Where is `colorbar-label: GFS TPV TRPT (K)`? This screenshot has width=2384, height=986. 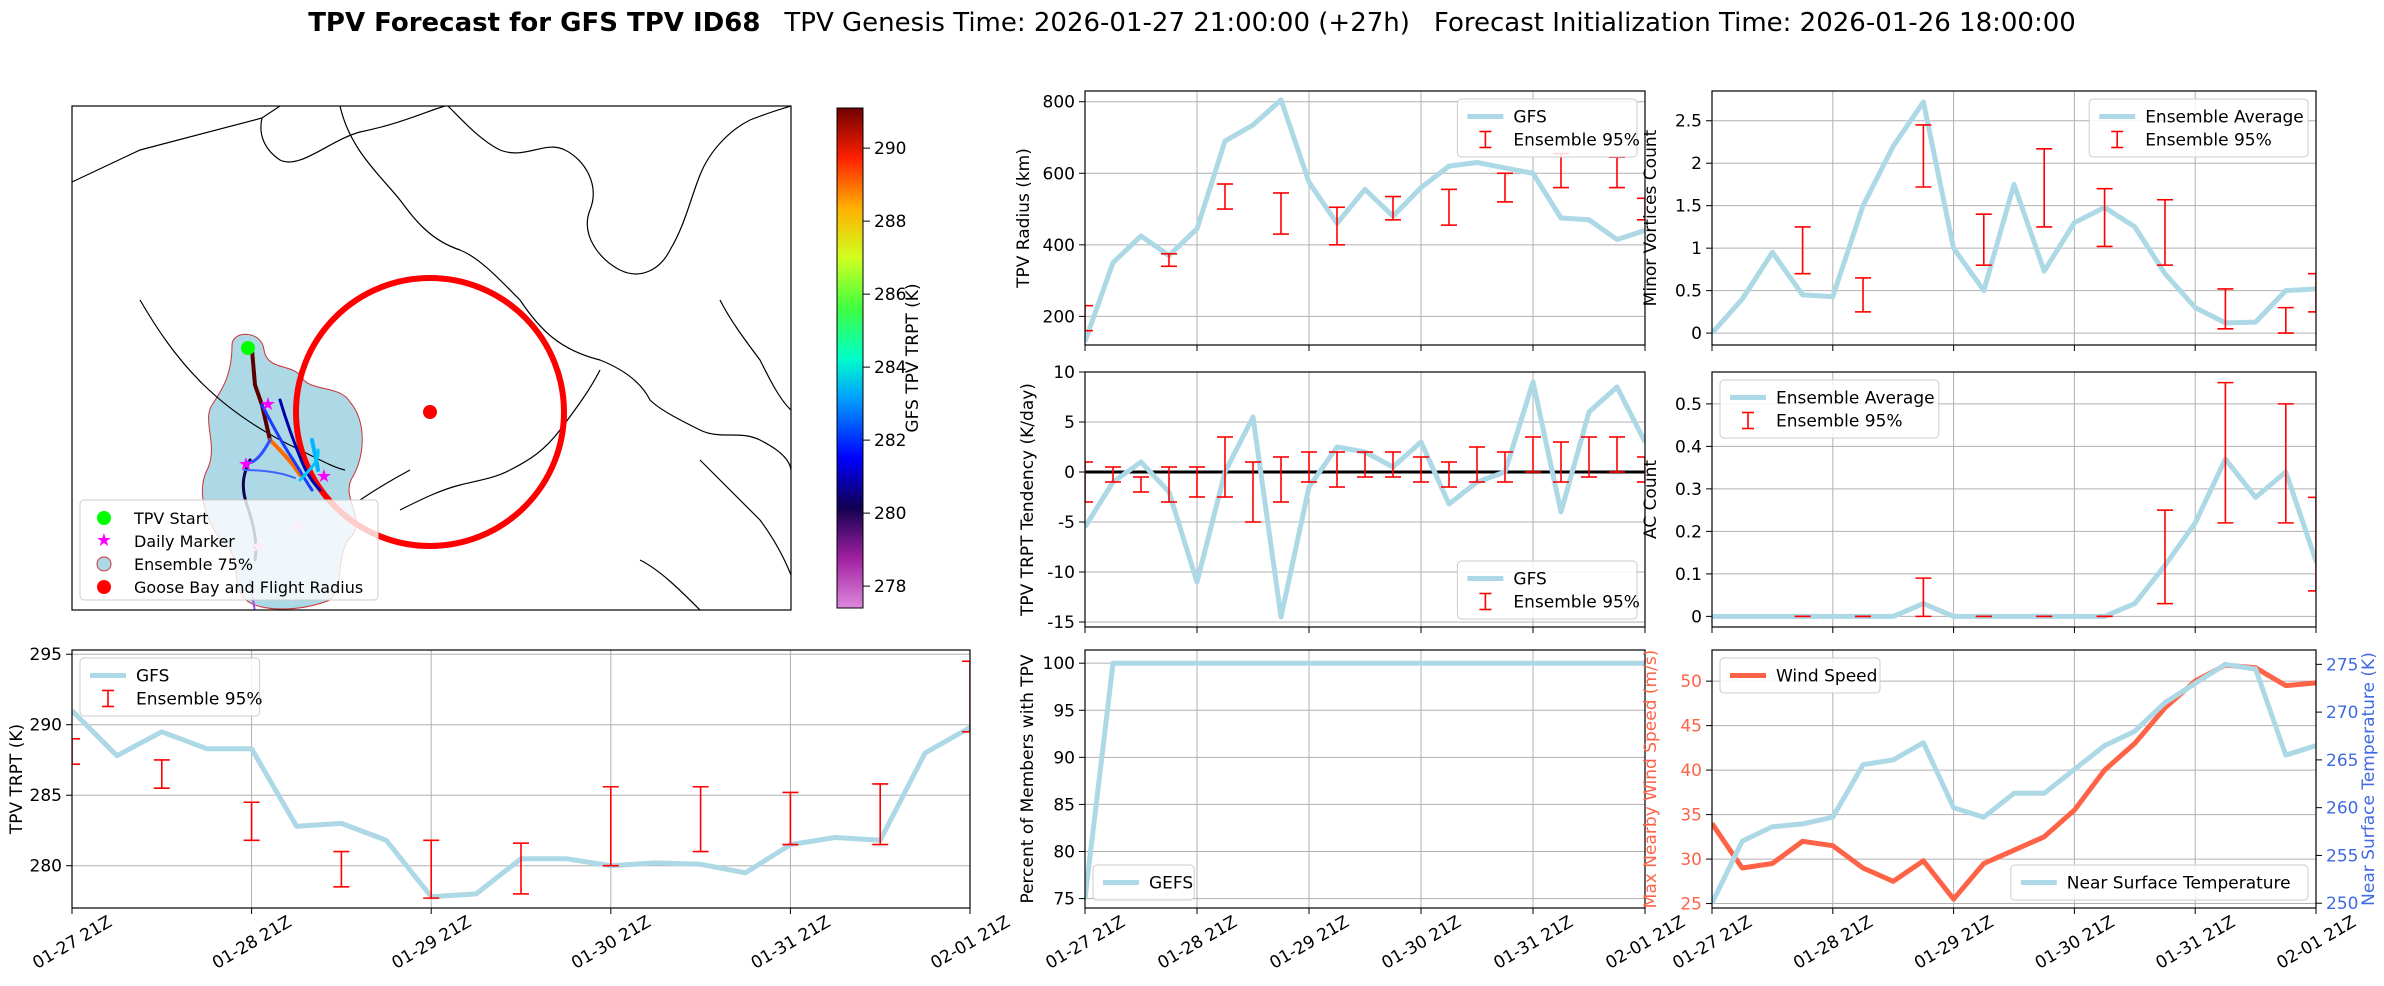 colorbar-label: GFS TPV TRPT (K) is located at coordinates (913, 357).